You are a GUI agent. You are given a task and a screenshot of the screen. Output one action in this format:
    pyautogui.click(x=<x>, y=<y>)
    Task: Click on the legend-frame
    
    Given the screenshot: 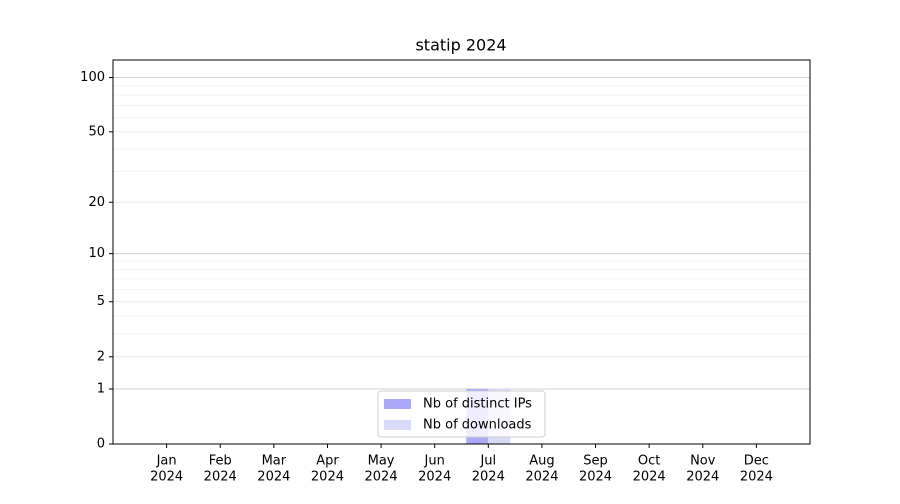 What is the action you would take?
    pyautogui.click(x=461, y=414)
    